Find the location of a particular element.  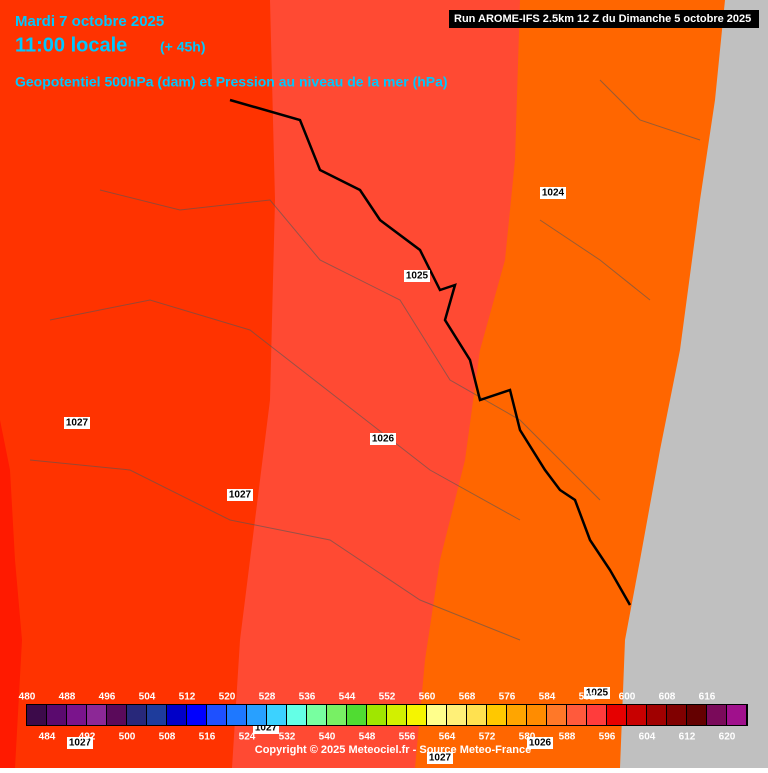

legend-label: 612 is located at coordinates (687, 737).